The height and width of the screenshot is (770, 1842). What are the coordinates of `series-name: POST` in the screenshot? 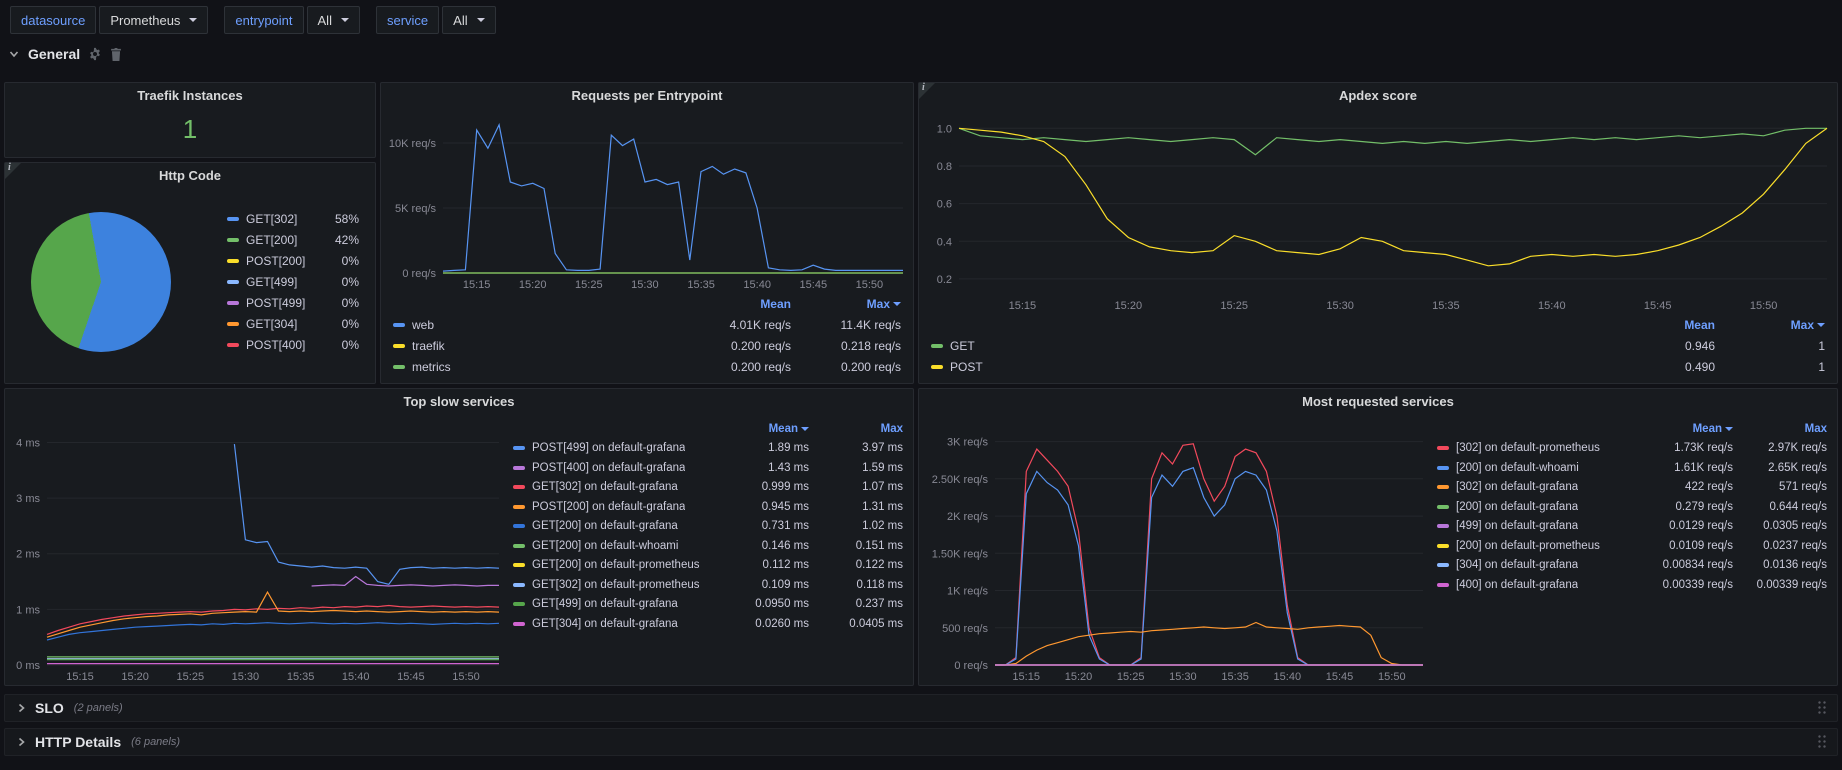 It's located at (966, 366).